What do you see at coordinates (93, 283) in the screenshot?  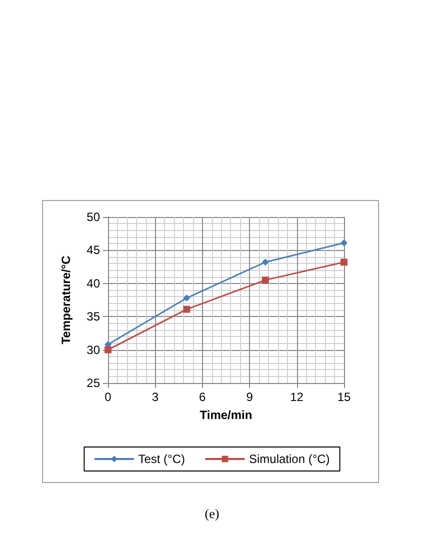 I see `y-tick-label: 40` at bounding box center [93, 283].